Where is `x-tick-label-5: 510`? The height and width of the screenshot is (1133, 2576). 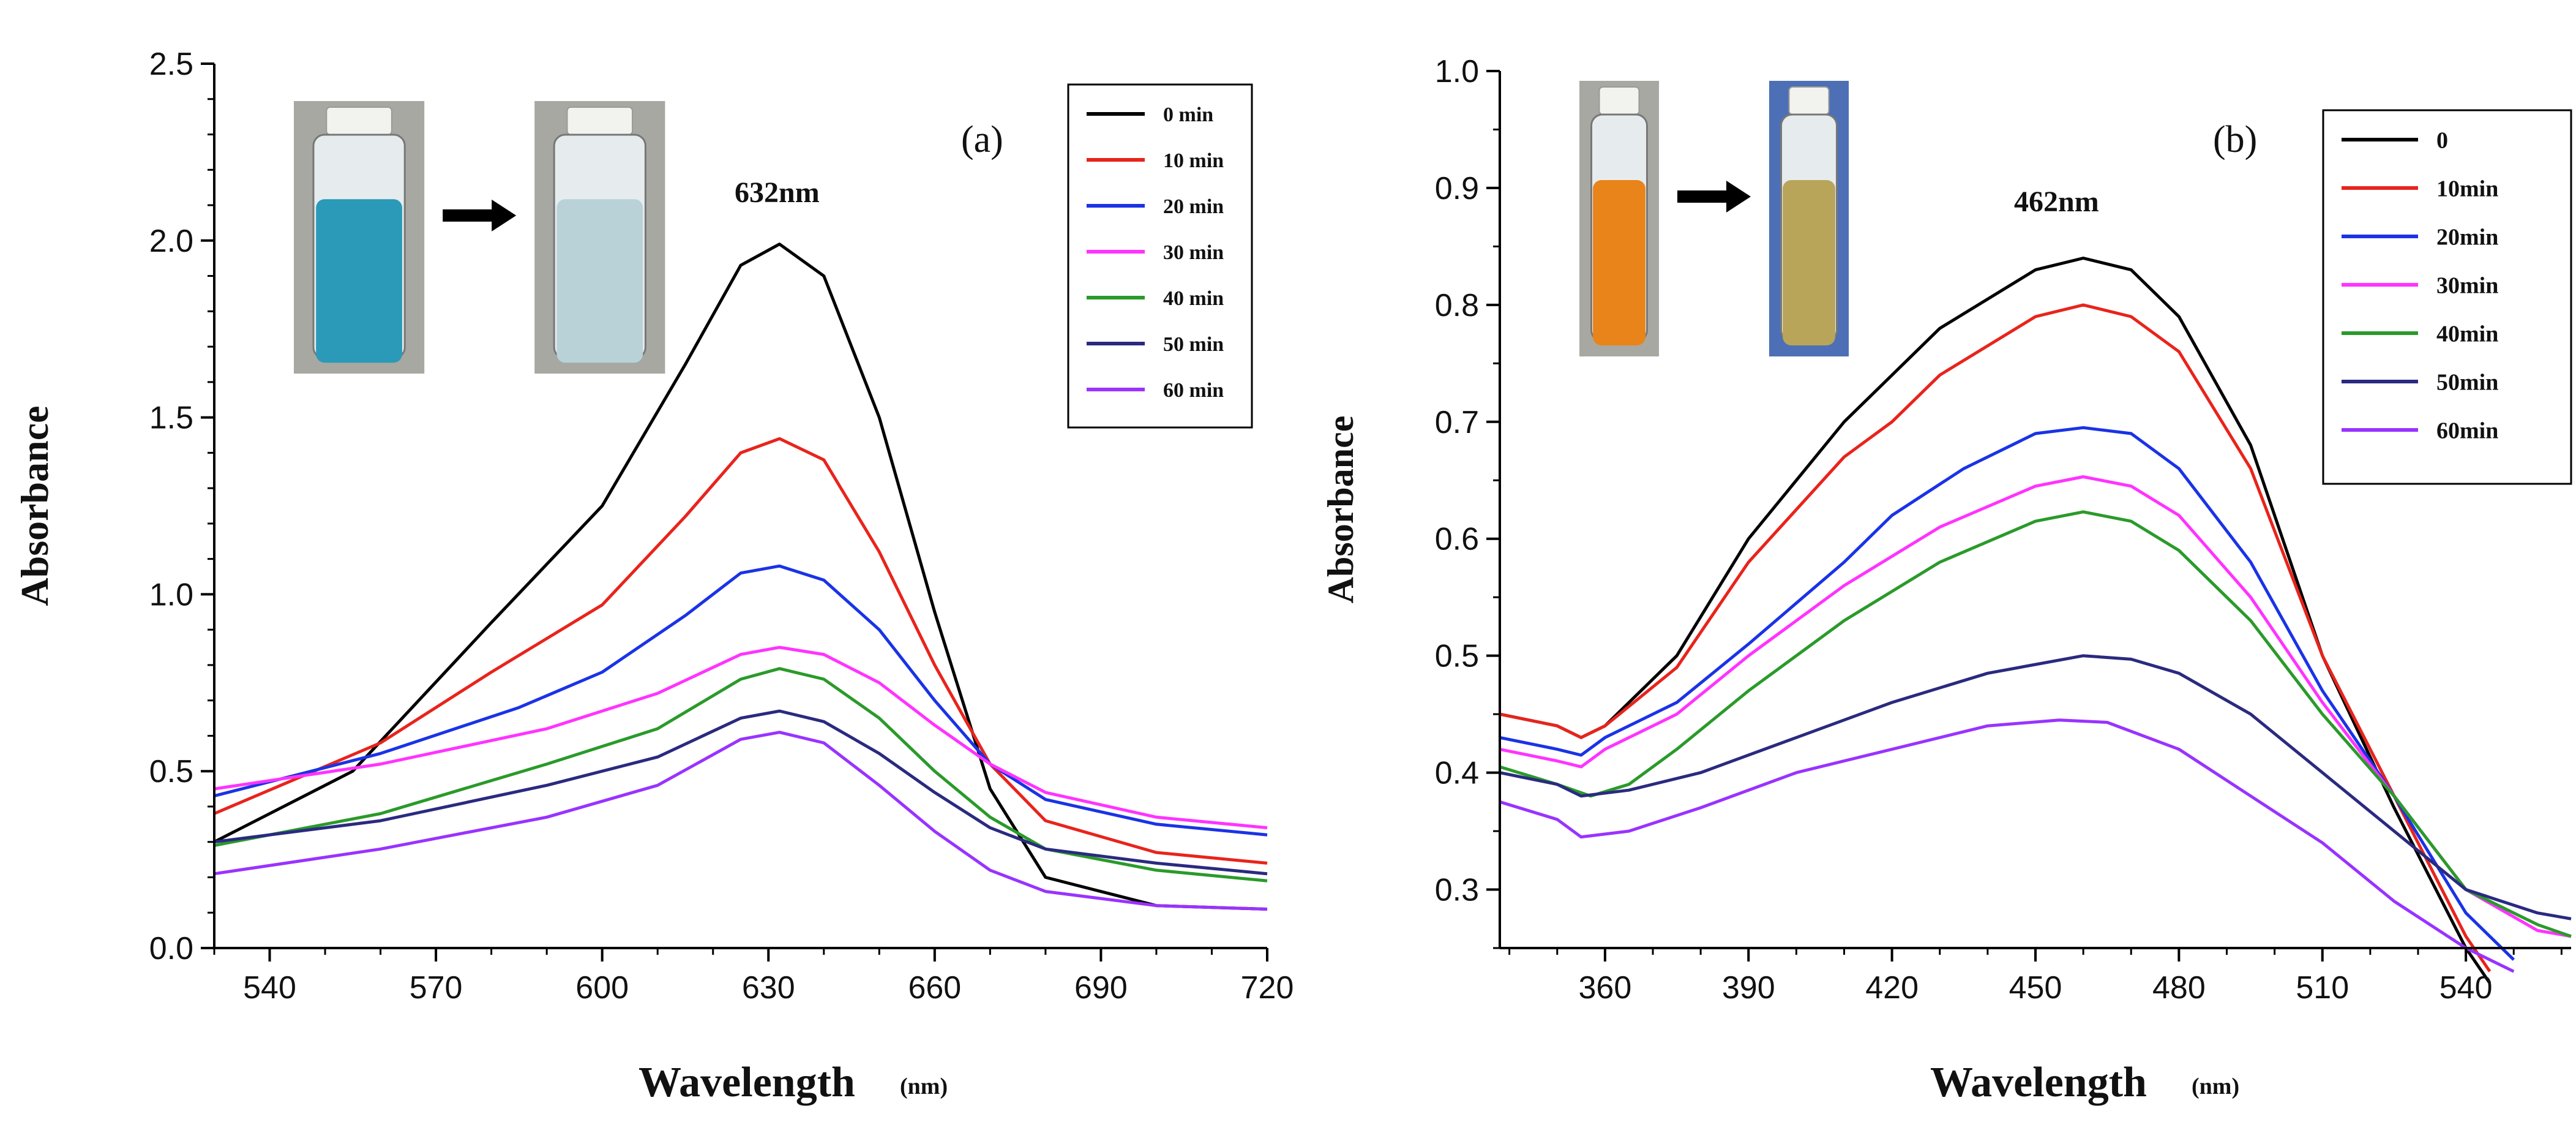 x-tick-label-5: 510 is located at coordinates (2322, 988).